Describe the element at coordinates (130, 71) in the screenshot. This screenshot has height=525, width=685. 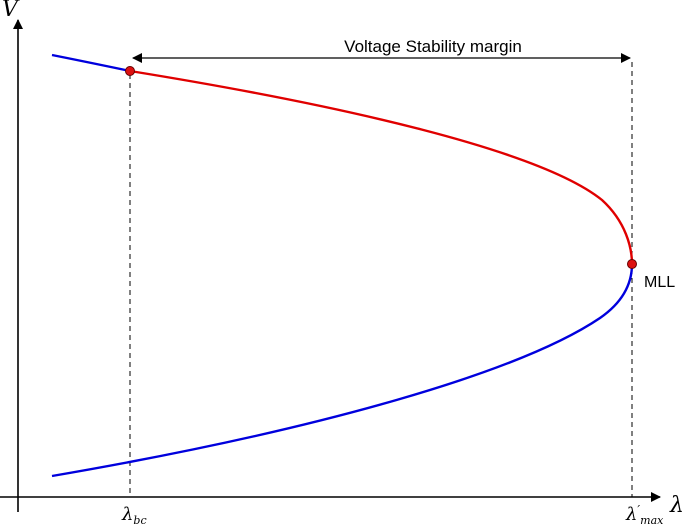
I see `base-case-point` at that location.